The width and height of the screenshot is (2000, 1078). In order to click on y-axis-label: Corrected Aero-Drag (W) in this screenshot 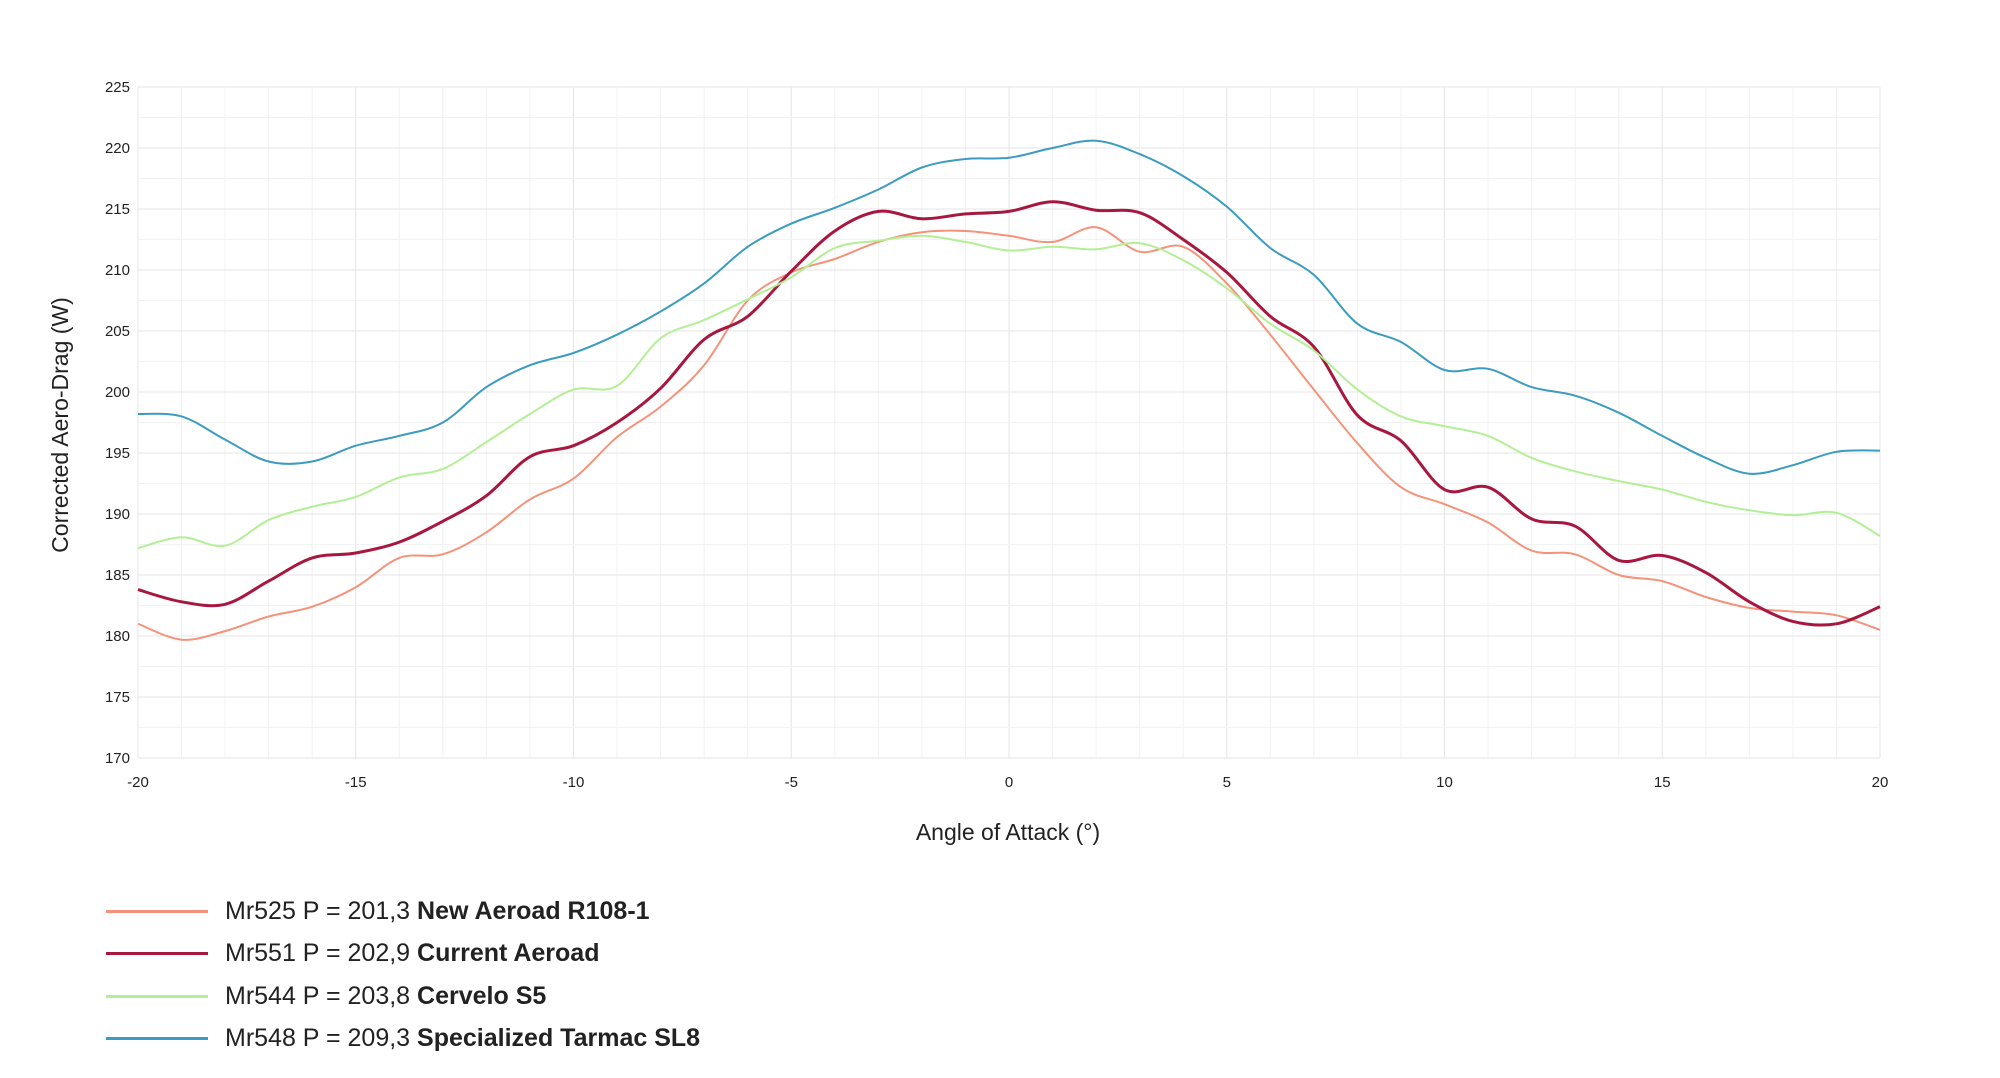, I will do `click(60, 425)`.